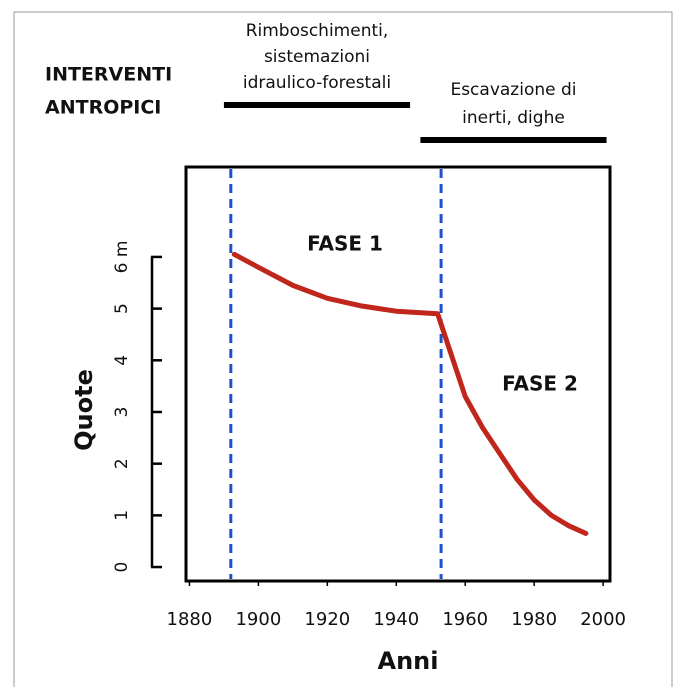 The height and width of the screenshot is (687, 686). Describe the element at coordinates (122, 412) in the screenshot. I see `y-tick-label: 3` at that location.